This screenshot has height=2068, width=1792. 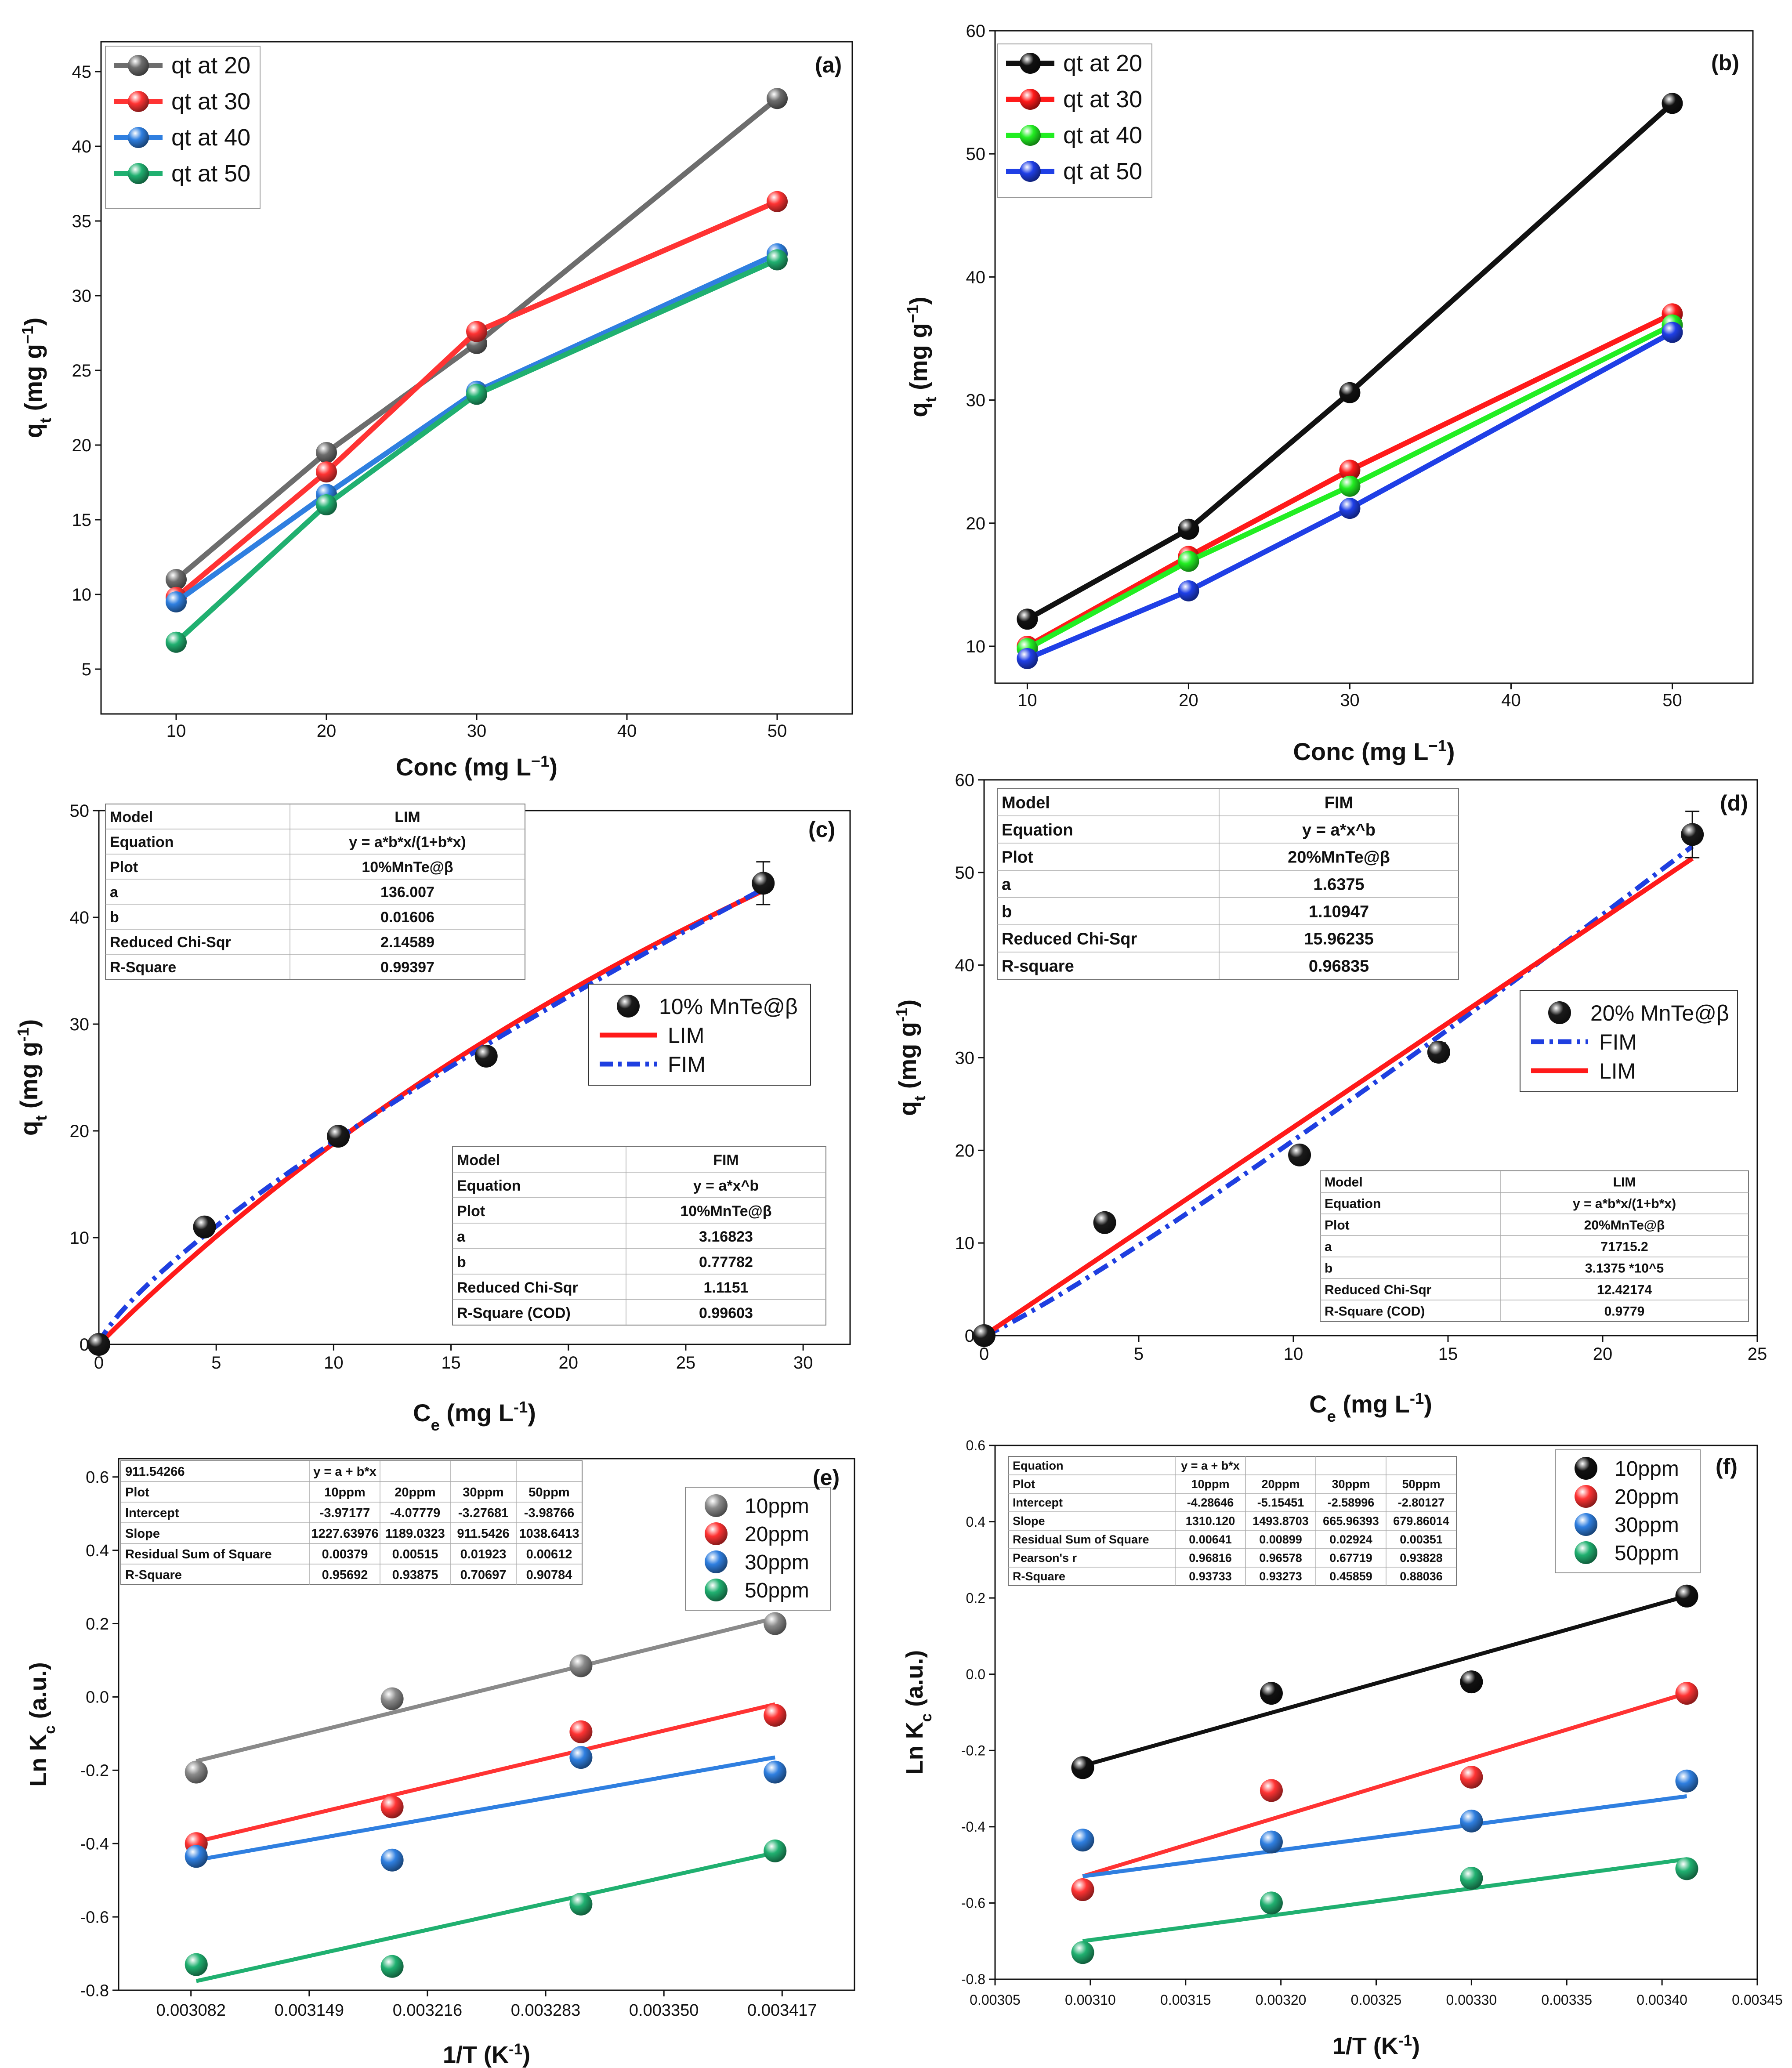 I want to click on y-tick-label: 50, so click(x=80, y=811).